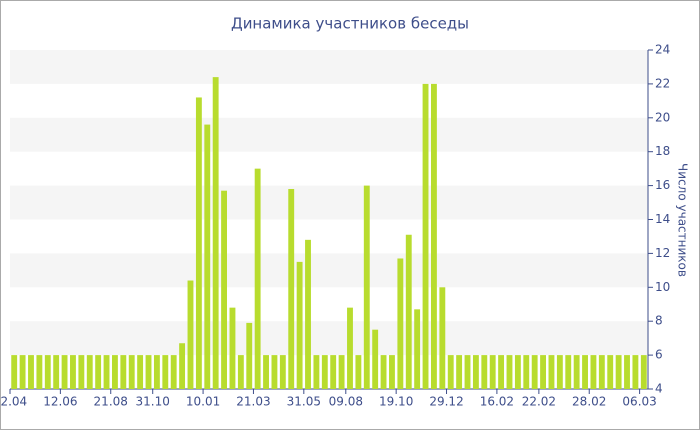 This screenshot has height=430, width=700. What do you see at coordinates (13, 402) in the screenshot?
I see `x-tick-label: 02.04` at bounding box center [13, 402].